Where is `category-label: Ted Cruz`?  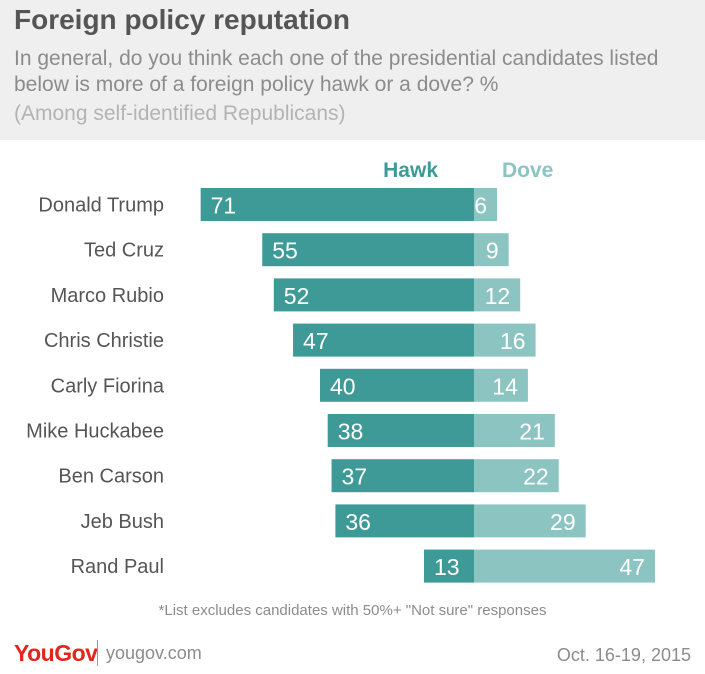
category-label: Ted Cruz is located at coordinates (124, 251).